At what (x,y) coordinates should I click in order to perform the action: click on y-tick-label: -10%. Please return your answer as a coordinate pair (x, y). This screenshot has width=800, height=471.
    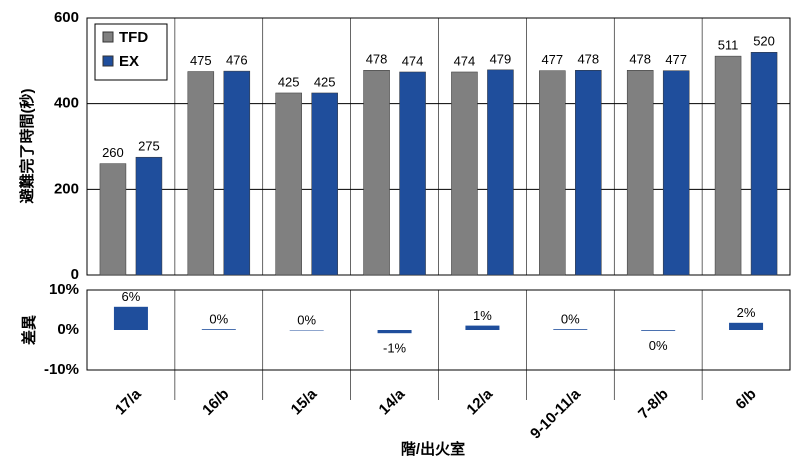
    Looking at the image, I should click on (61, 369).